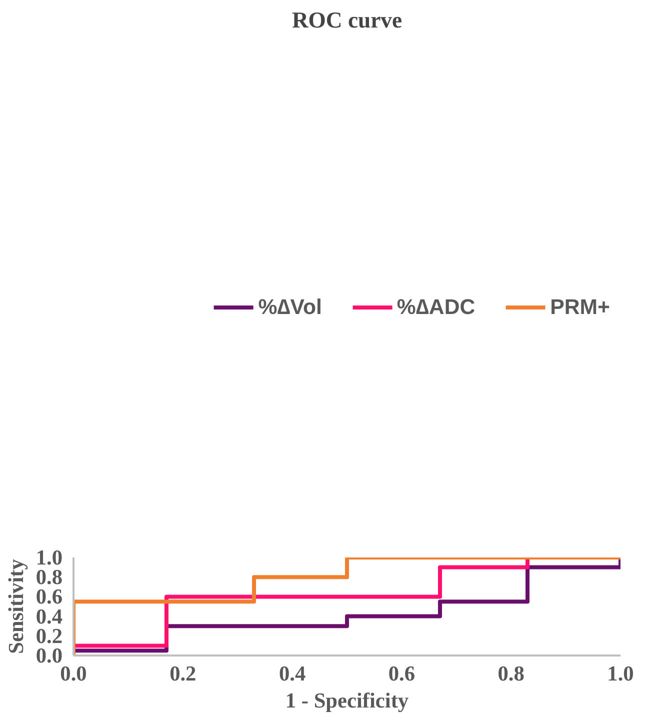  What do you see at coordinates (620, 674) in the screenshot?
I see `x-tick-label: 1.0` at bounding box center [620, 674].